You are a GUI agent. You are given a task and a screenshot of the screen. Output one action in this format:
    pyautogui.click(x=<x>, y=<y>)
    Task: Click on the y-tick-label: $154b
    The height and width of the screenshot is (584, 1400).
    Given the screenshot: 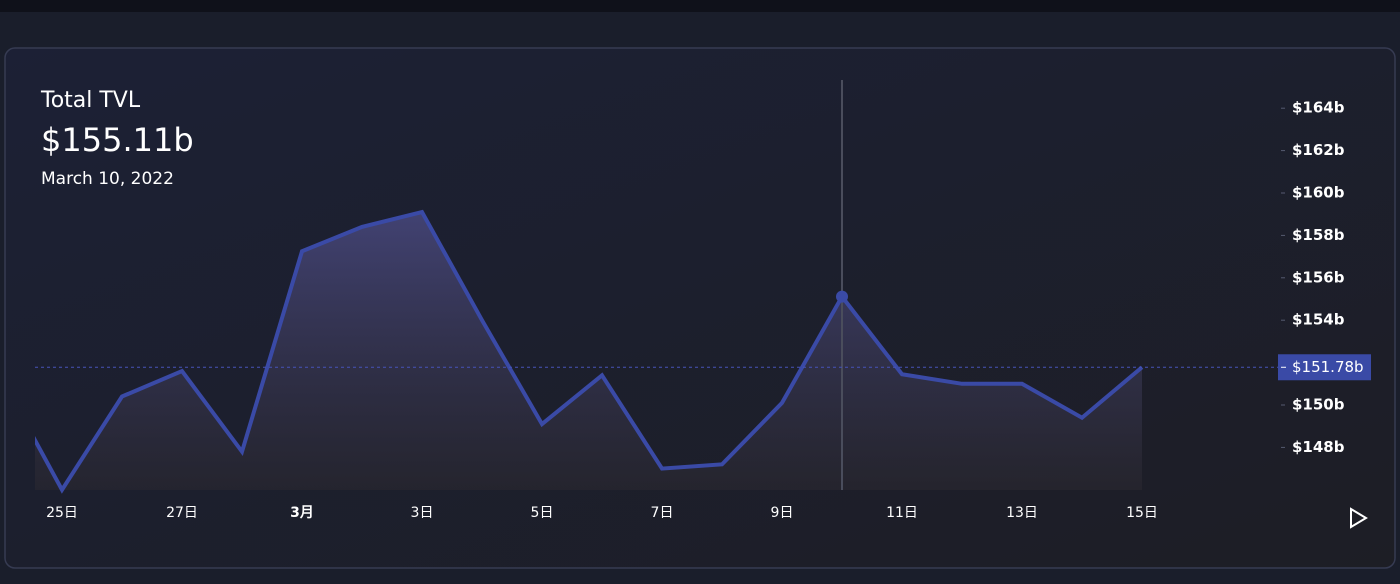 What is the action you would take?
    pyautogui.click(x=1318, y=320)
    